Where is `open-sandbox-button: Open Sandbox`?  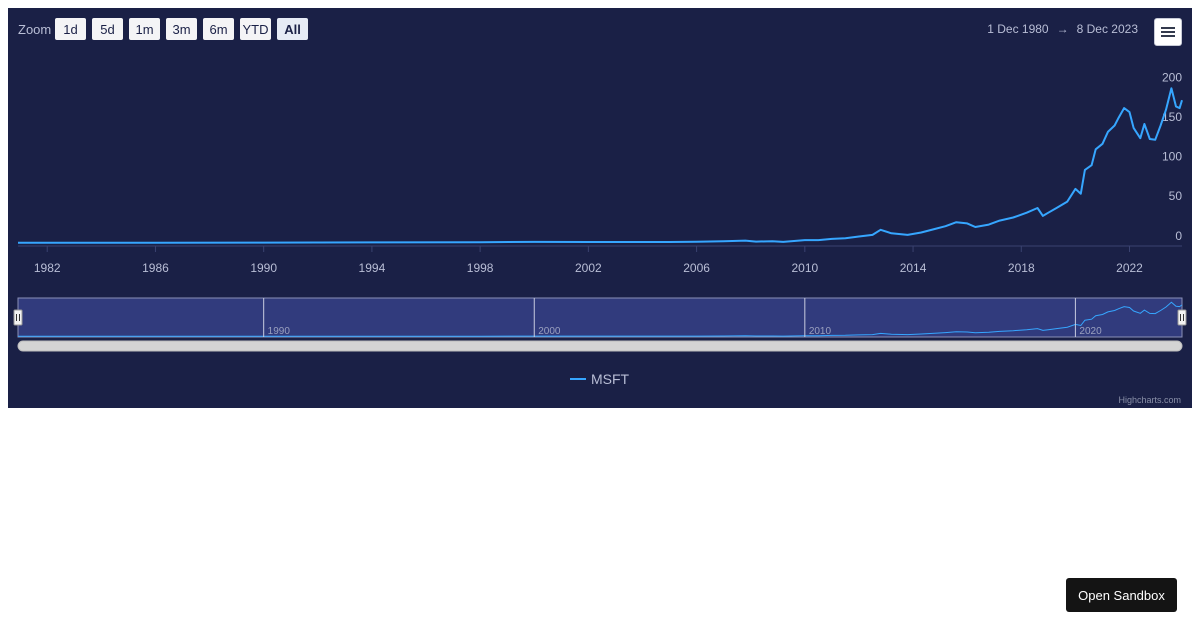
open-sandbox-button: Open Sandbox is located at coordinates (1121, 595).